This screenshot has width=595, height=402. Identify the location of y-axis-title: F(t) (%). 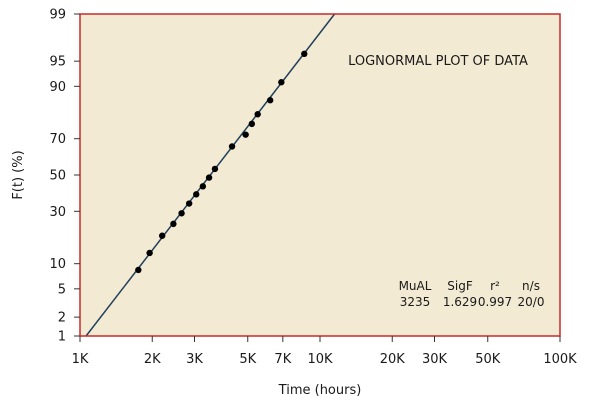
(18, 174).